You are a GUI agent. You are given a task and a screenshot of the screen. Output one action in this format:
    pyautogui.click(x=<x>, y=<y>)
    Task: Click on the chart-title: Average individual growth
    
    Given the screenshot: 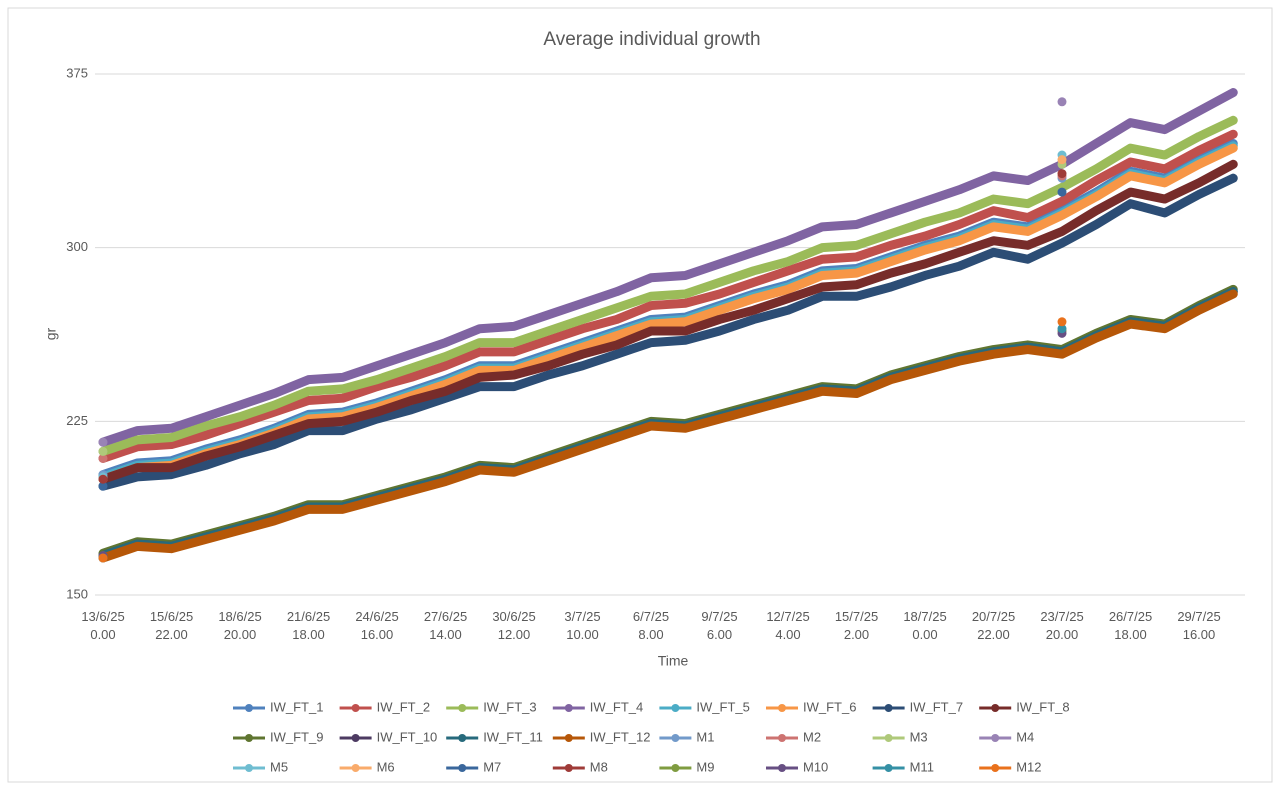 What is the action you would take?
    pyautogui.click(x=651, y=39)
    